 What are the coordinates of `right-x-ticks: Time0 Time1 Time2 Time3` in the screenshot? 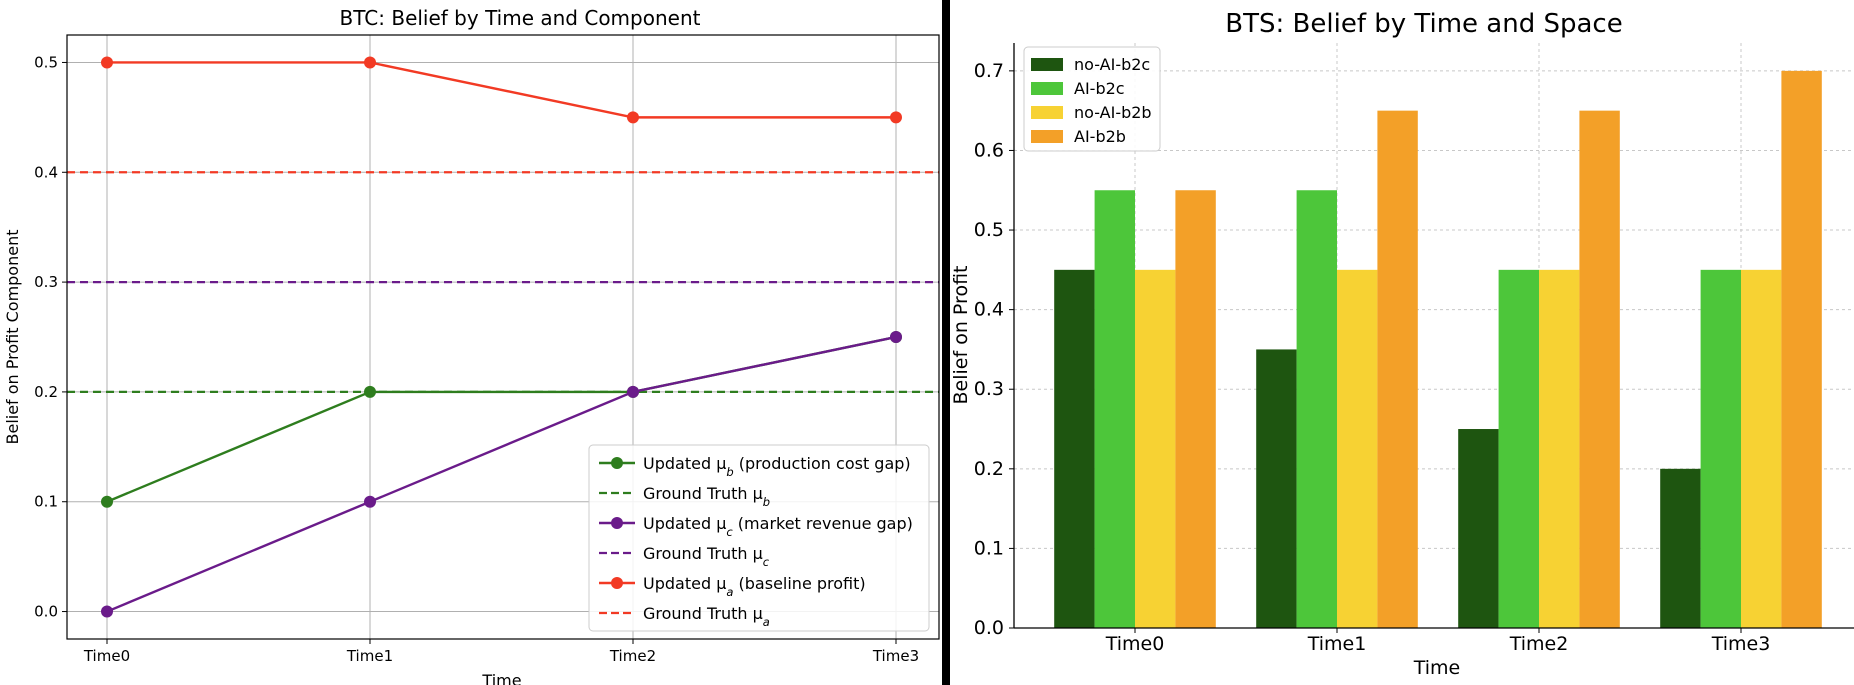 It's located at (1438, 641).